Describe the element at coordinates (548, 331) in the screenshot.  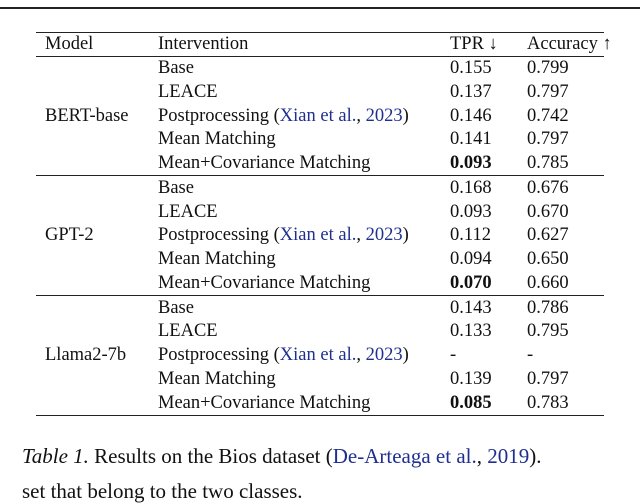
I see `accuracy-value: 0.795` at that location.